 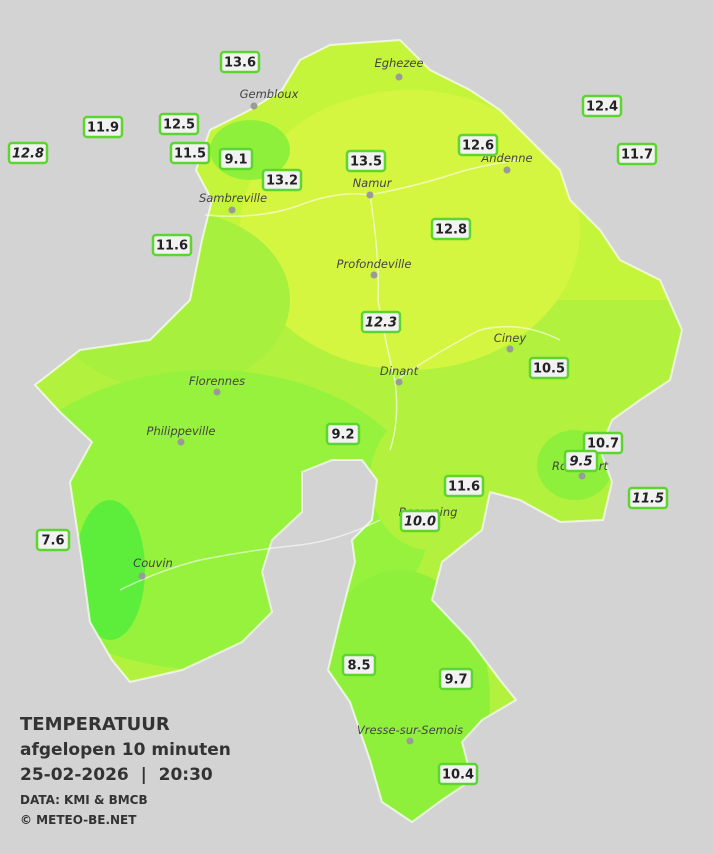 I want to click on station: 13.2, so click(x=282, y=180).